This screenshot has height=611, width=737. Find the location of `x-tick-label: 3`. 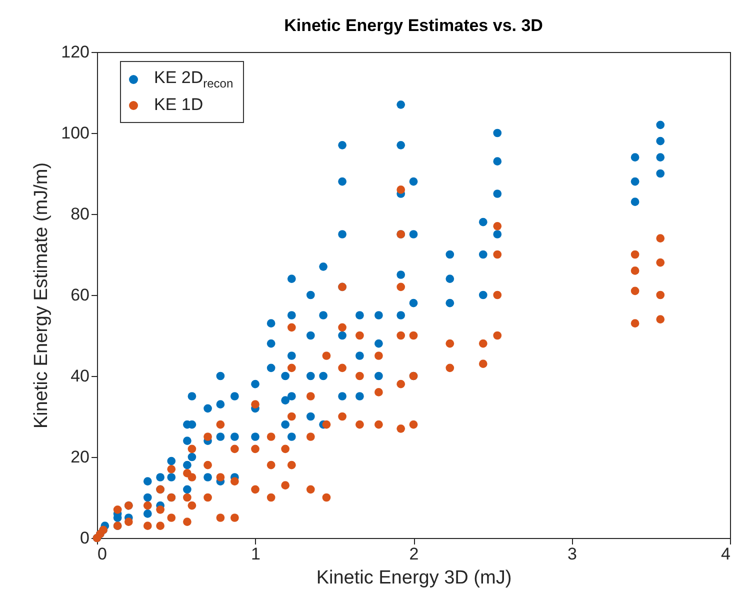

x-tick-label: 3 is located at coordinates (572, 554).